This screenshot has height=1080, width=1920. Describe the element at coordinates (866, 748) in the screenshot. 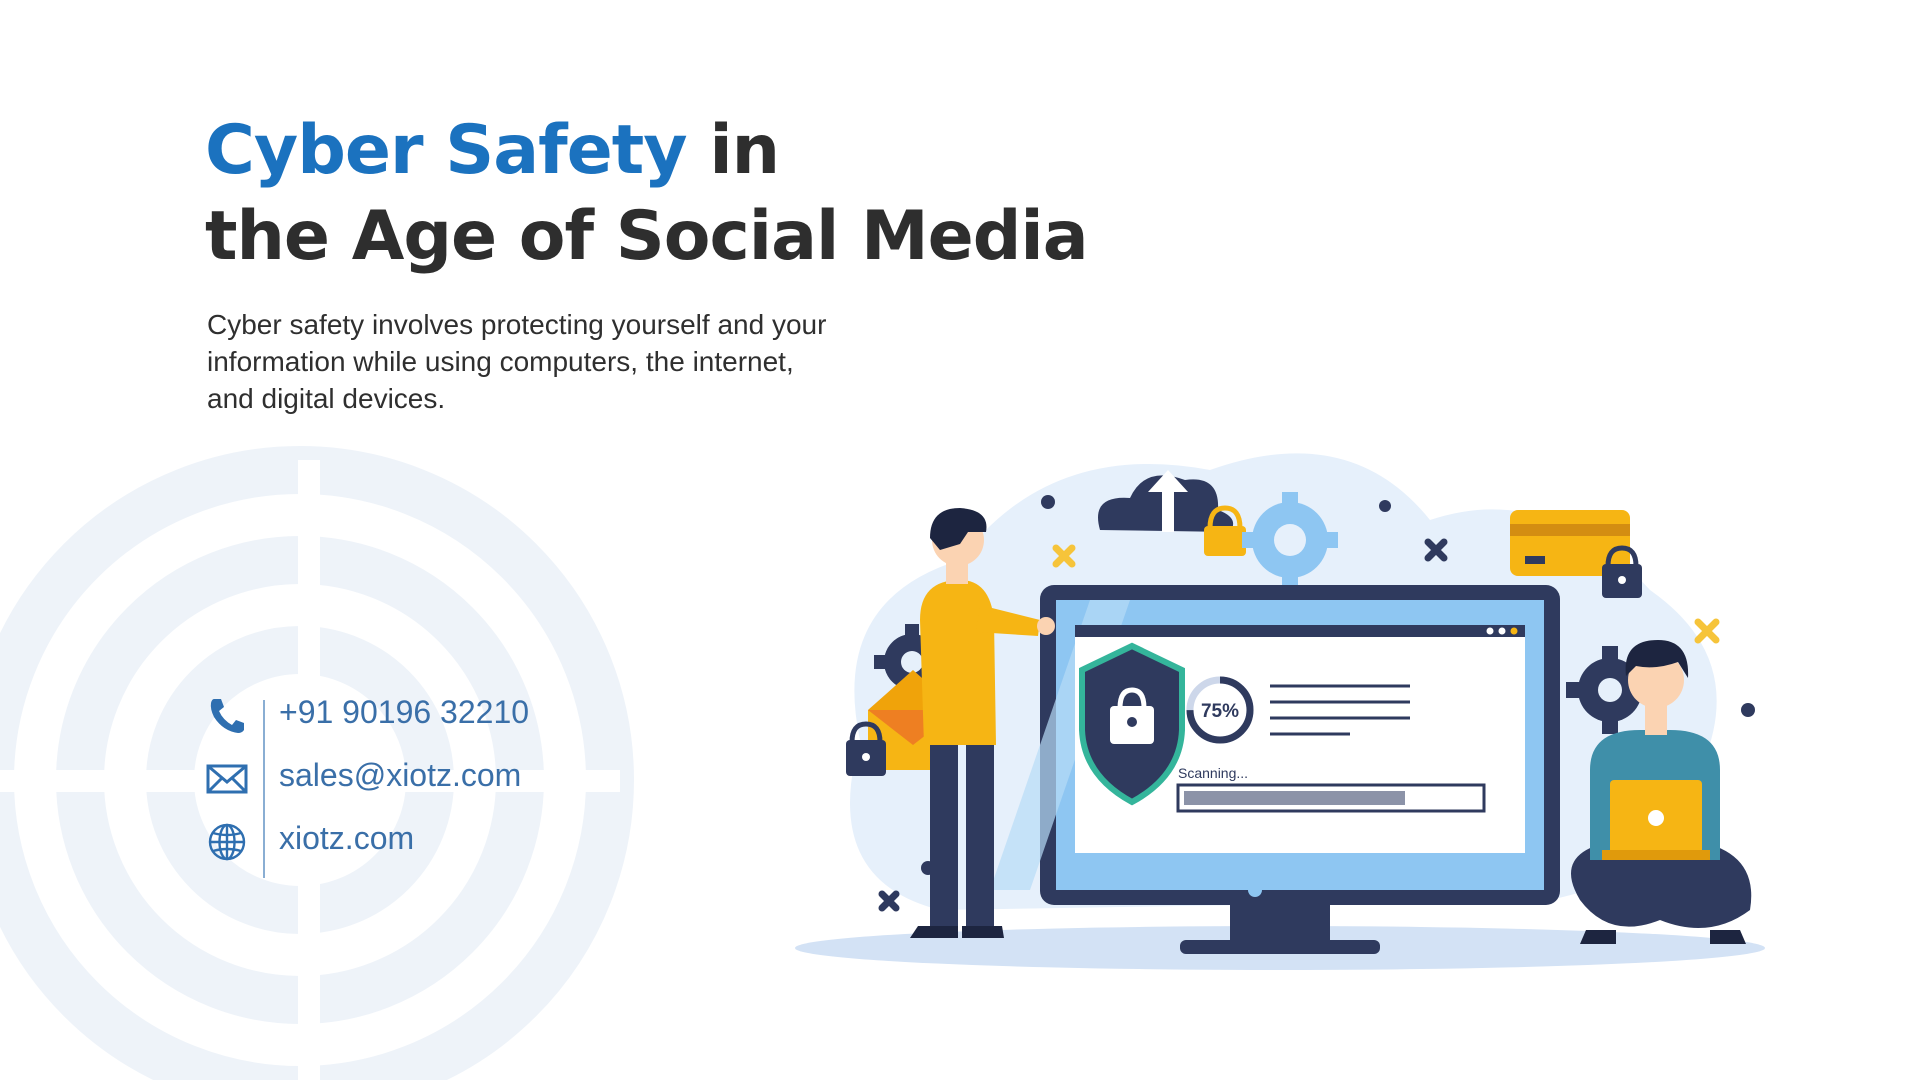

I see `padlock-left-icon` at that location.